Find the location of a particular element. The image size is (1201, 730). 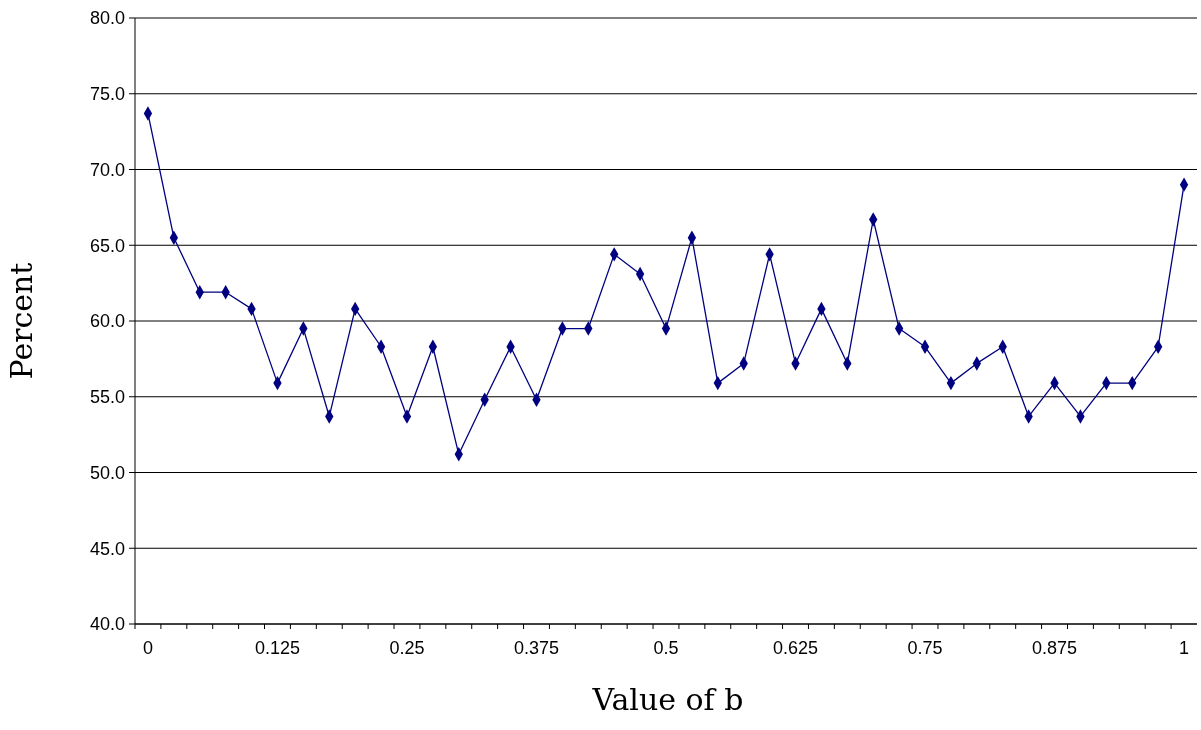

x-tick-label: 0.625 is located at coordinates (795, 648).